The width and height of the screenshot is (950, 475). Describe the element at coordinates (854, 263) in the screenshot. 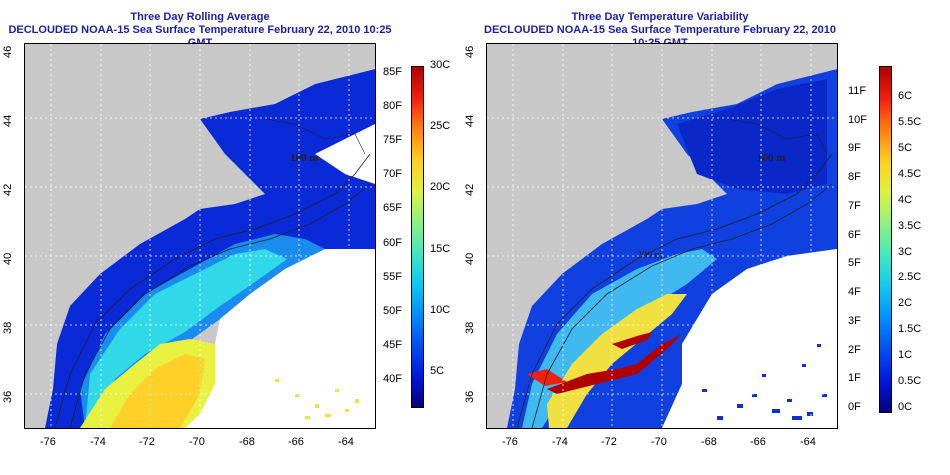

I see `right-f-label: 5F` at that location.